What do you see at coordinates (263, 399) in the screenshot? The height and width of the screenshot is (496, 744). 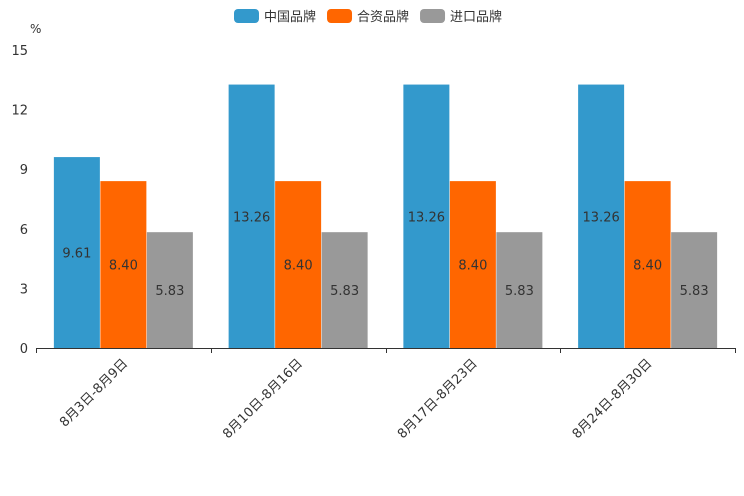 I see `x-tick-label: 8月10日-8月16日` at bounding box center [263, 399].